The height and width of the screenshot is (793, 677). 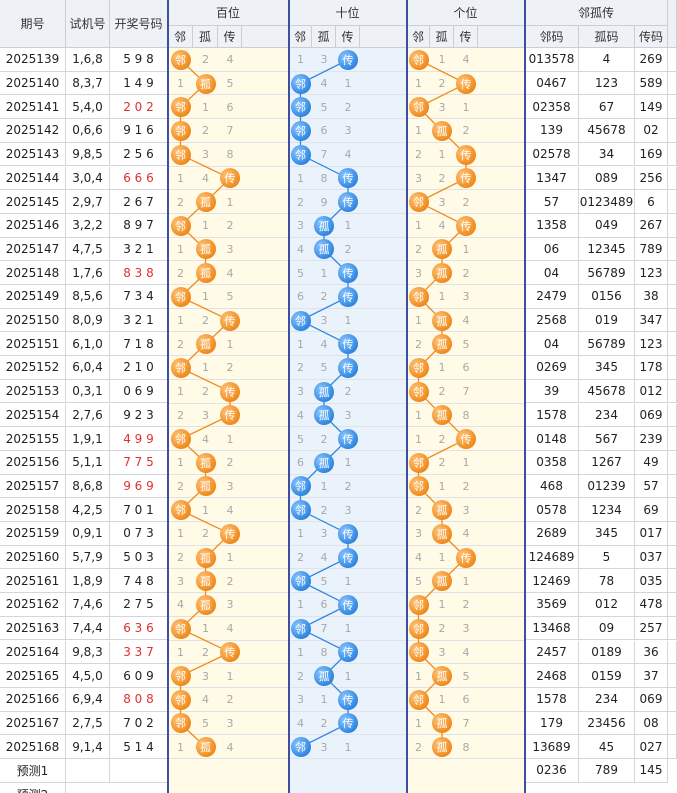 What do you see at coordinates (33, 249) in the screenshot?
I see `period-cell: 2025147` at bounding box center [33, 249].